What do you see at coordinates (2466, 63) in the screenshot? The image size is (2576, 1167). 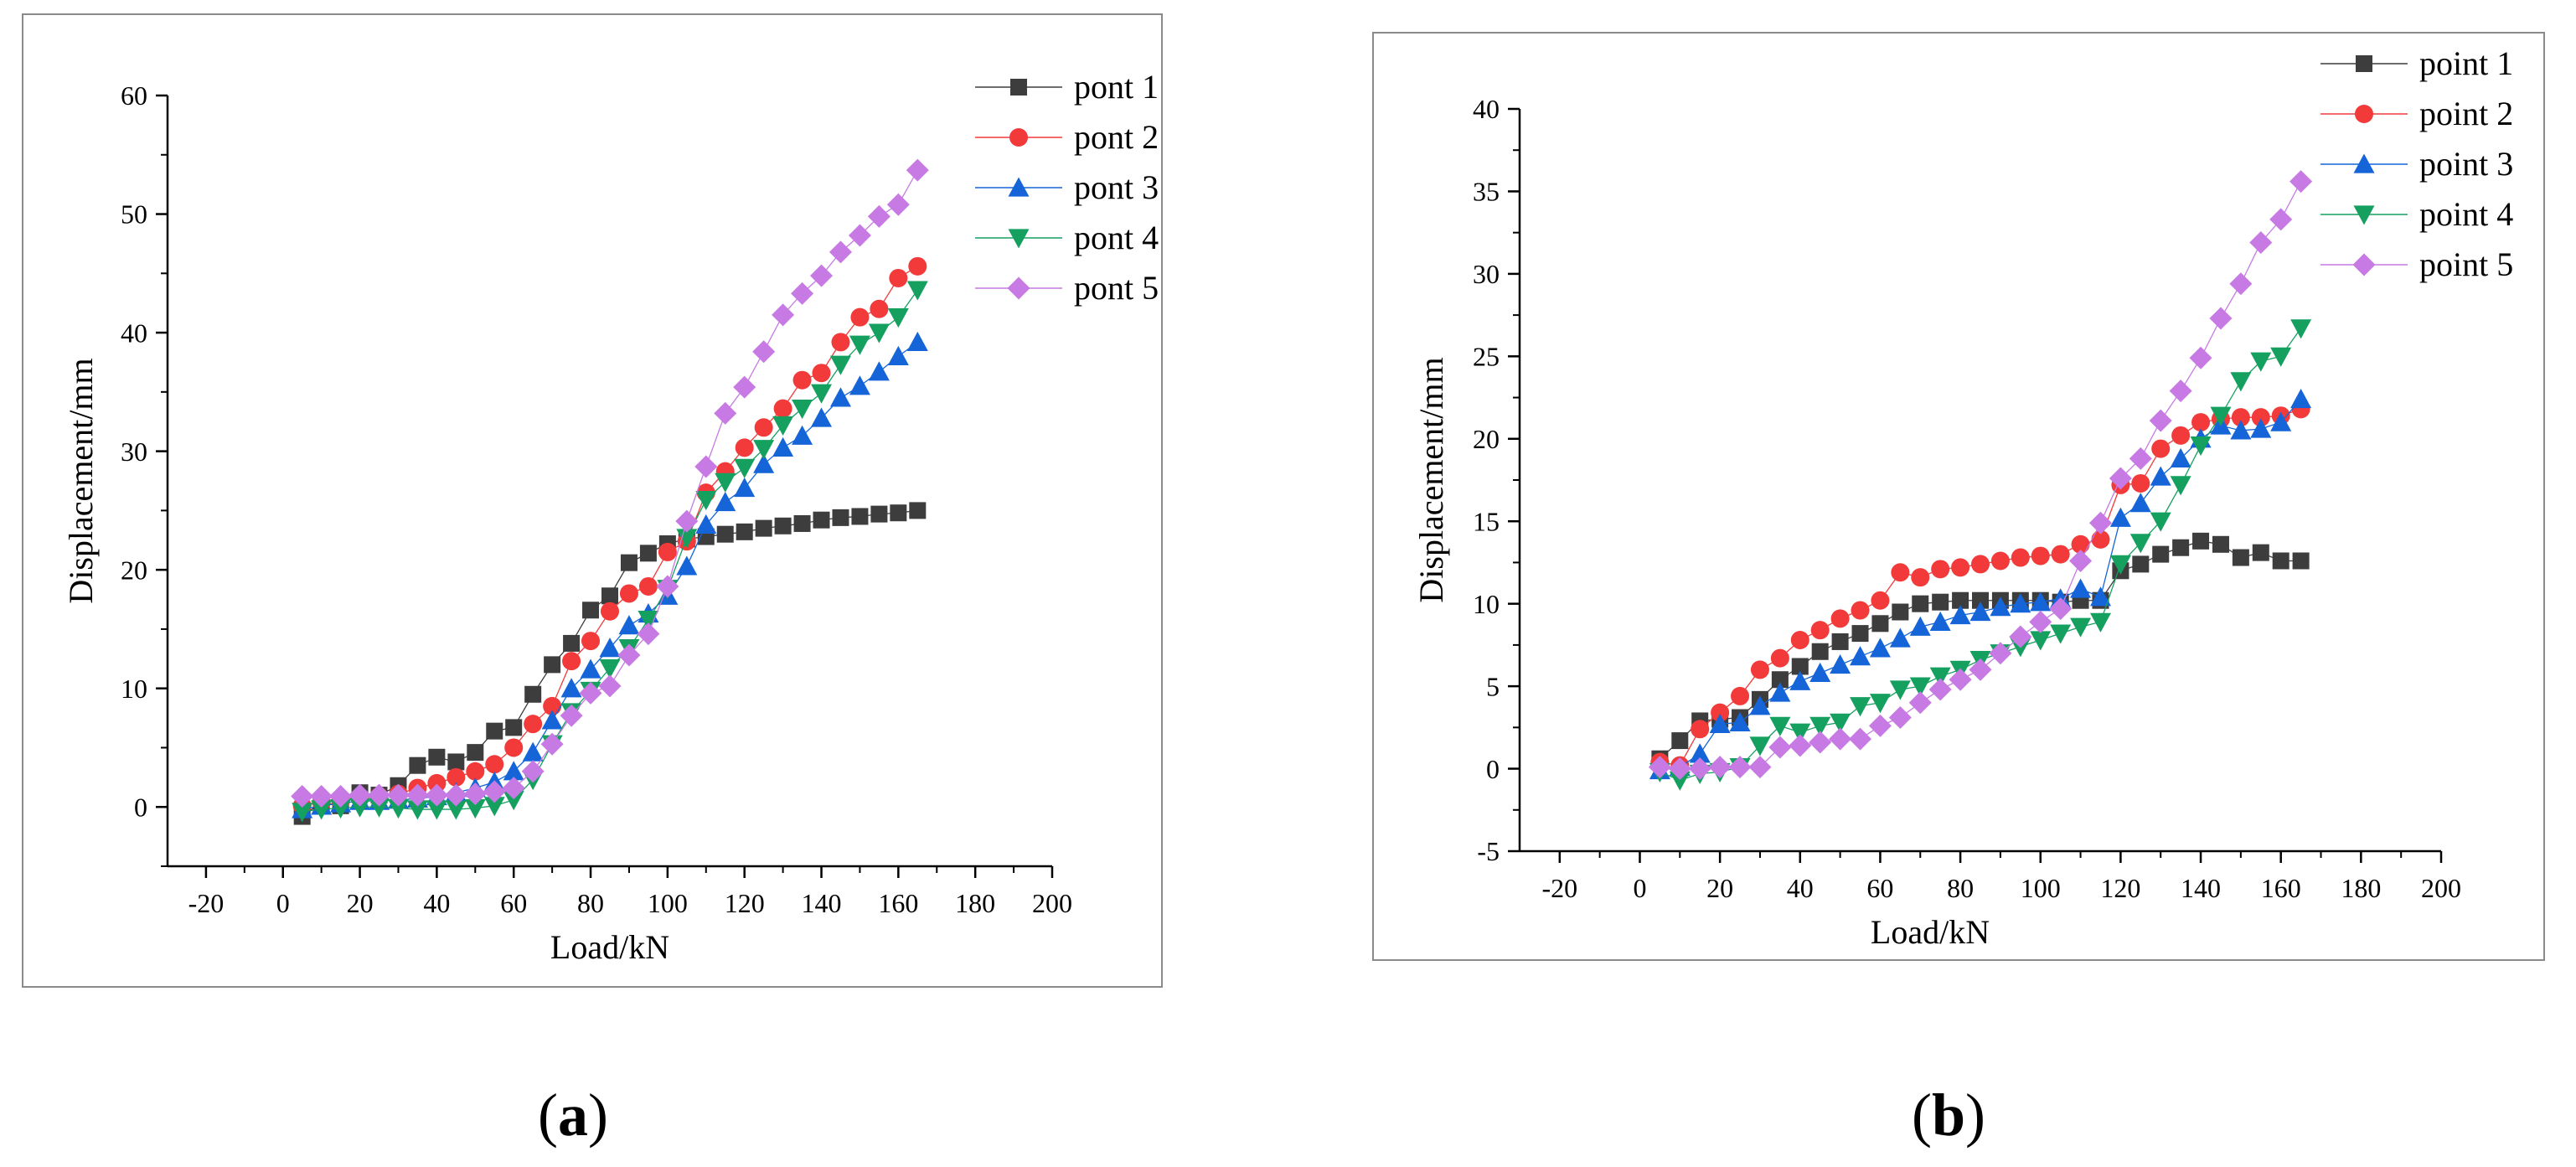 I see `chart-b-legend-label-1: point 1` at bounding box center [2466, 63].